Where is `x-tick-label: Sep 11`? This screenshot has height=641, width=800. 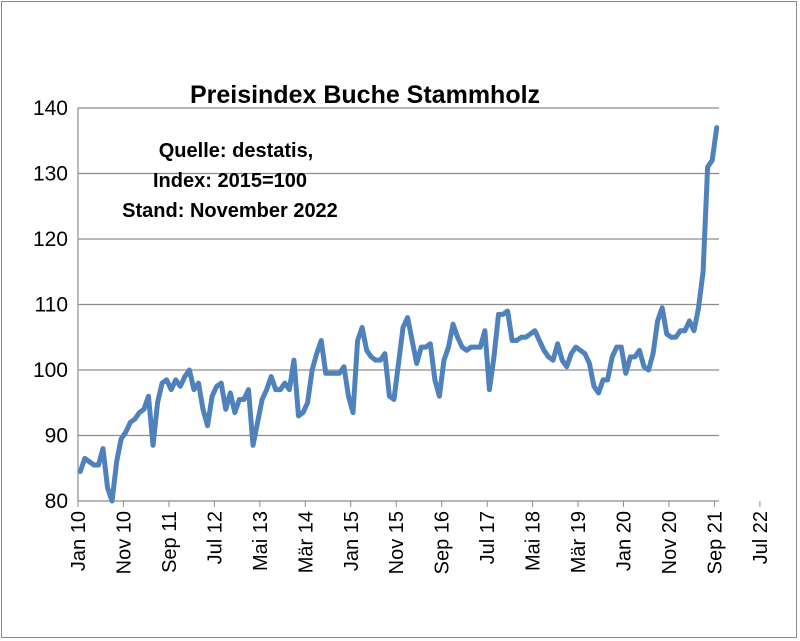
x-tick-label: Sep 11 is located at coordinates (170, 542).